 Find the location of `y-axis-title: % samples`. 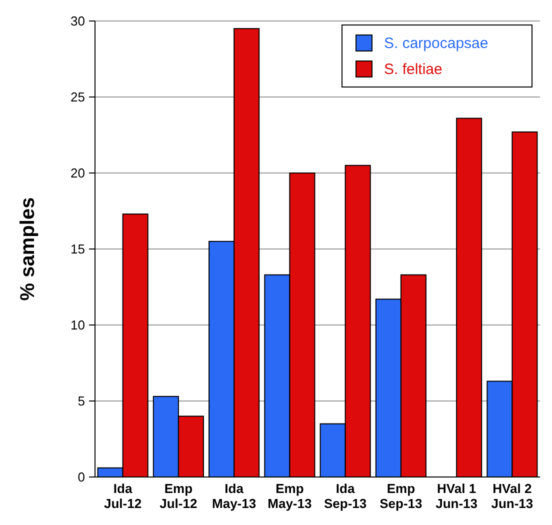

y-axis-title: % samples is located at coordinates (28, 249).